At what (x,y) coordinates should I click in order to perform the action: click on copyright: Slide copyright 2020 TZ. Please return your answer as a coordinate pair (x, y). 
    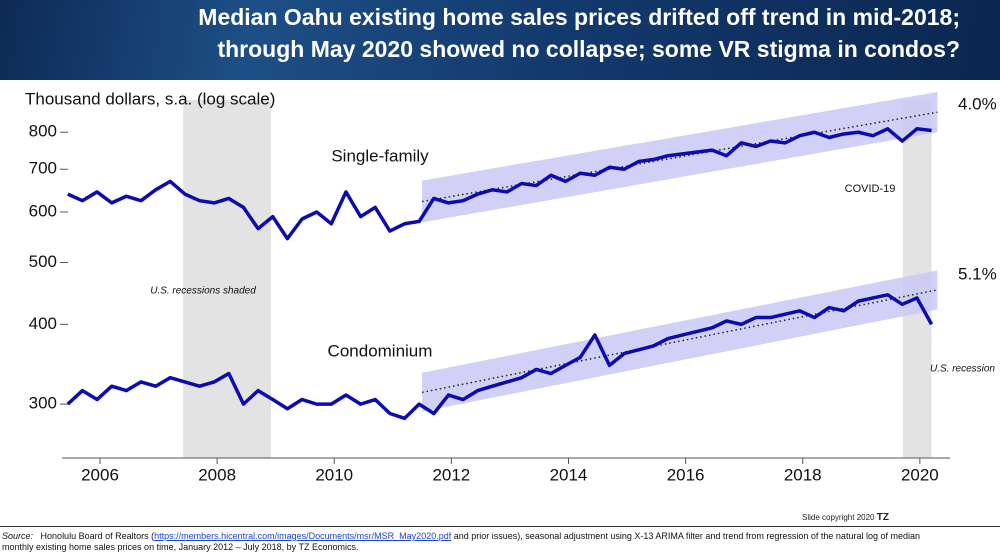
    Looking at the image, I should click on (845, 517).